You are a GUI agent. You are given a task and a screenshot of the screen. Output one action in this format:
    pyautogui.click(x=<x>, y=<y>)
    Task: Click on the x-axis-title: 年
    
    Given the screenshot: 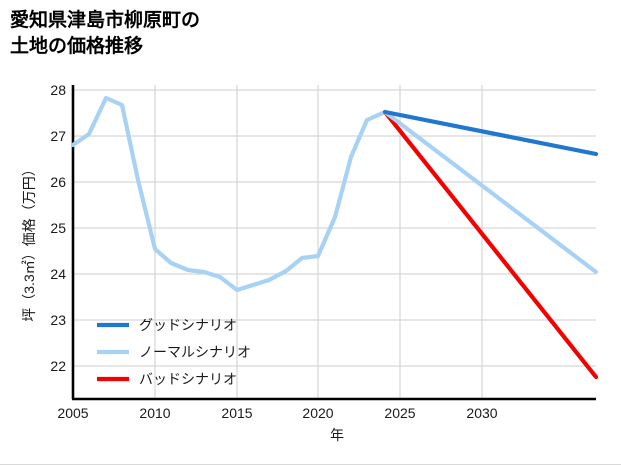 What is the action you would take?
    pyautogui.click(x=337, y=435)
    